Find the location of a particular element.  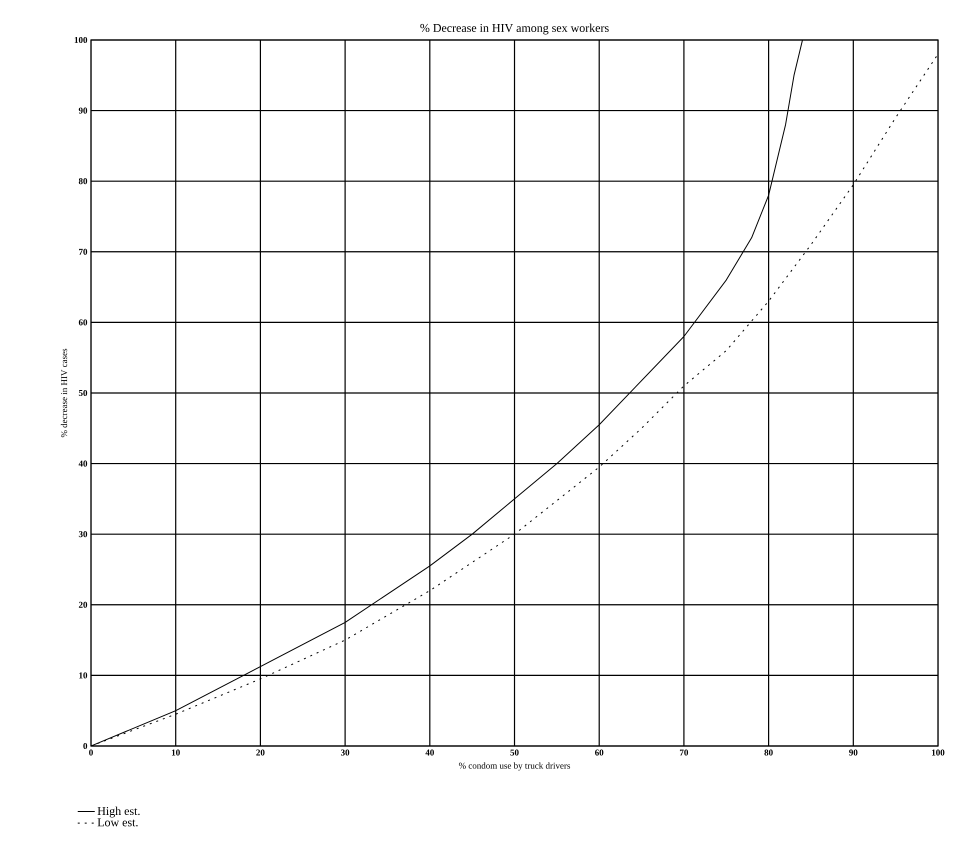

y-tick-label: 40 is located at coordinates (83, 463).